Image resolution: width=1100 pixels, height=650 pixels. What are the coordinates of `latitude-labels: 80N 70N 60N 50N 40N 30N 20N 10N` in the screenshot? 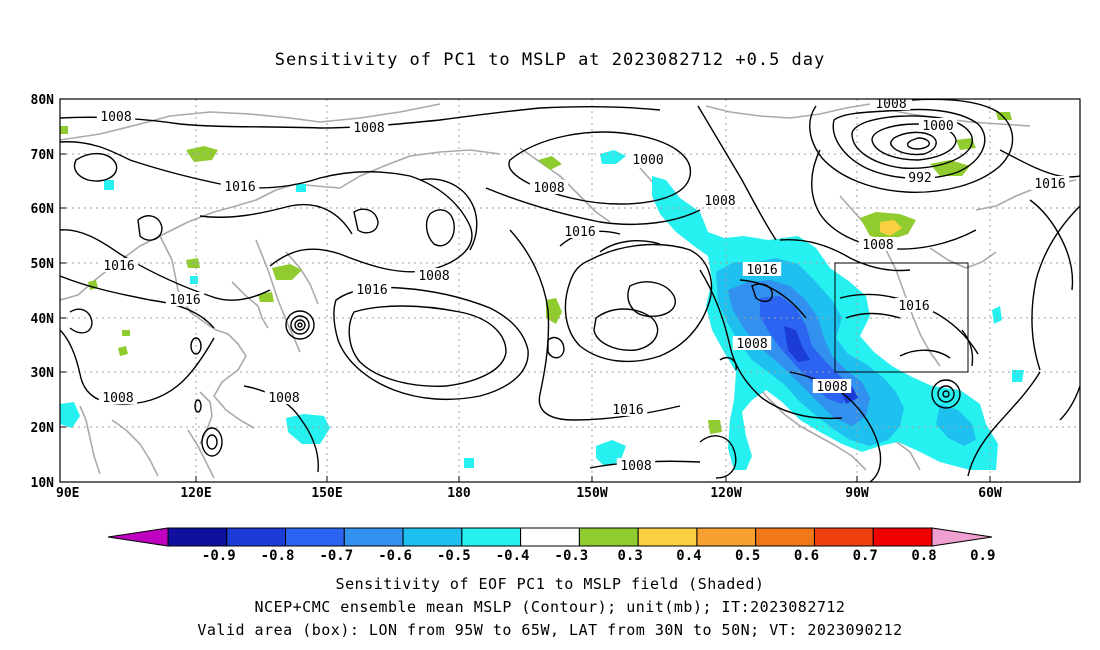 It's located at (48, 292).